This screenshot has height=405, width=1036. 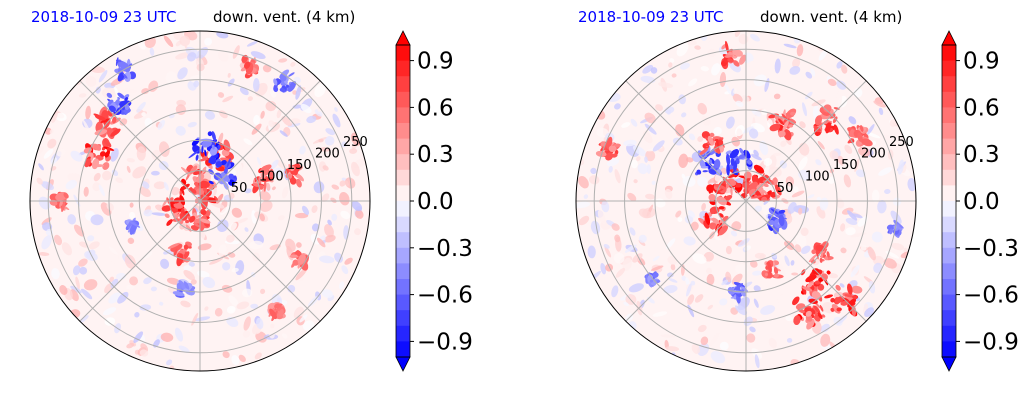 What do you see at coordinates (403, 364) in the screenshot?
I see `colorbar-extend-bottom` at bounding box center [403, 364].